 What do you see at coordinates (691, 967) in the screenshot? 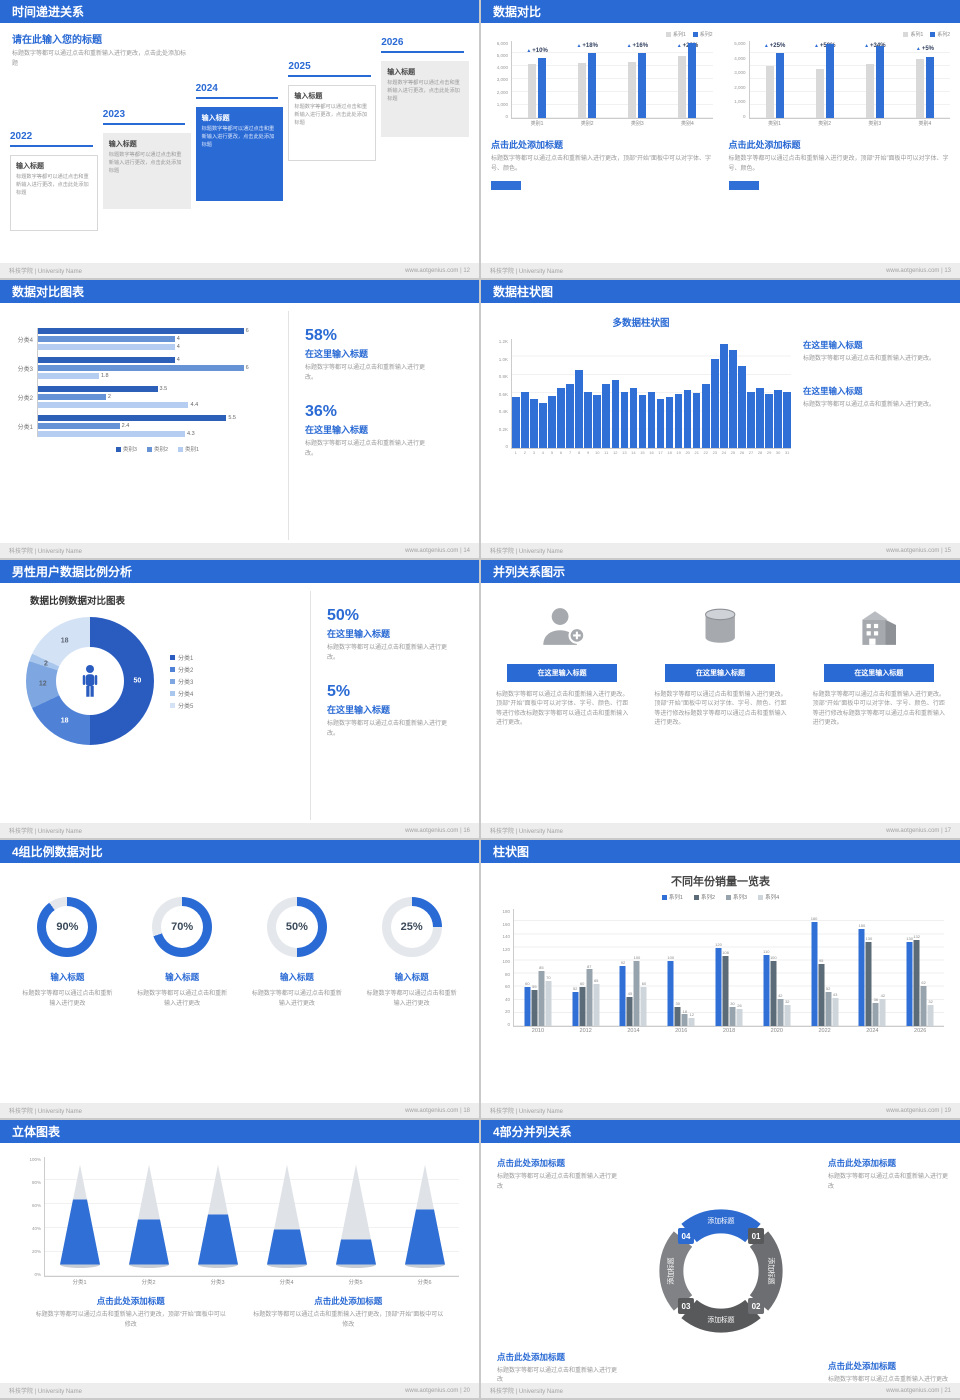
I see `bar-wrap: 12` at bounding box center [691, 967].